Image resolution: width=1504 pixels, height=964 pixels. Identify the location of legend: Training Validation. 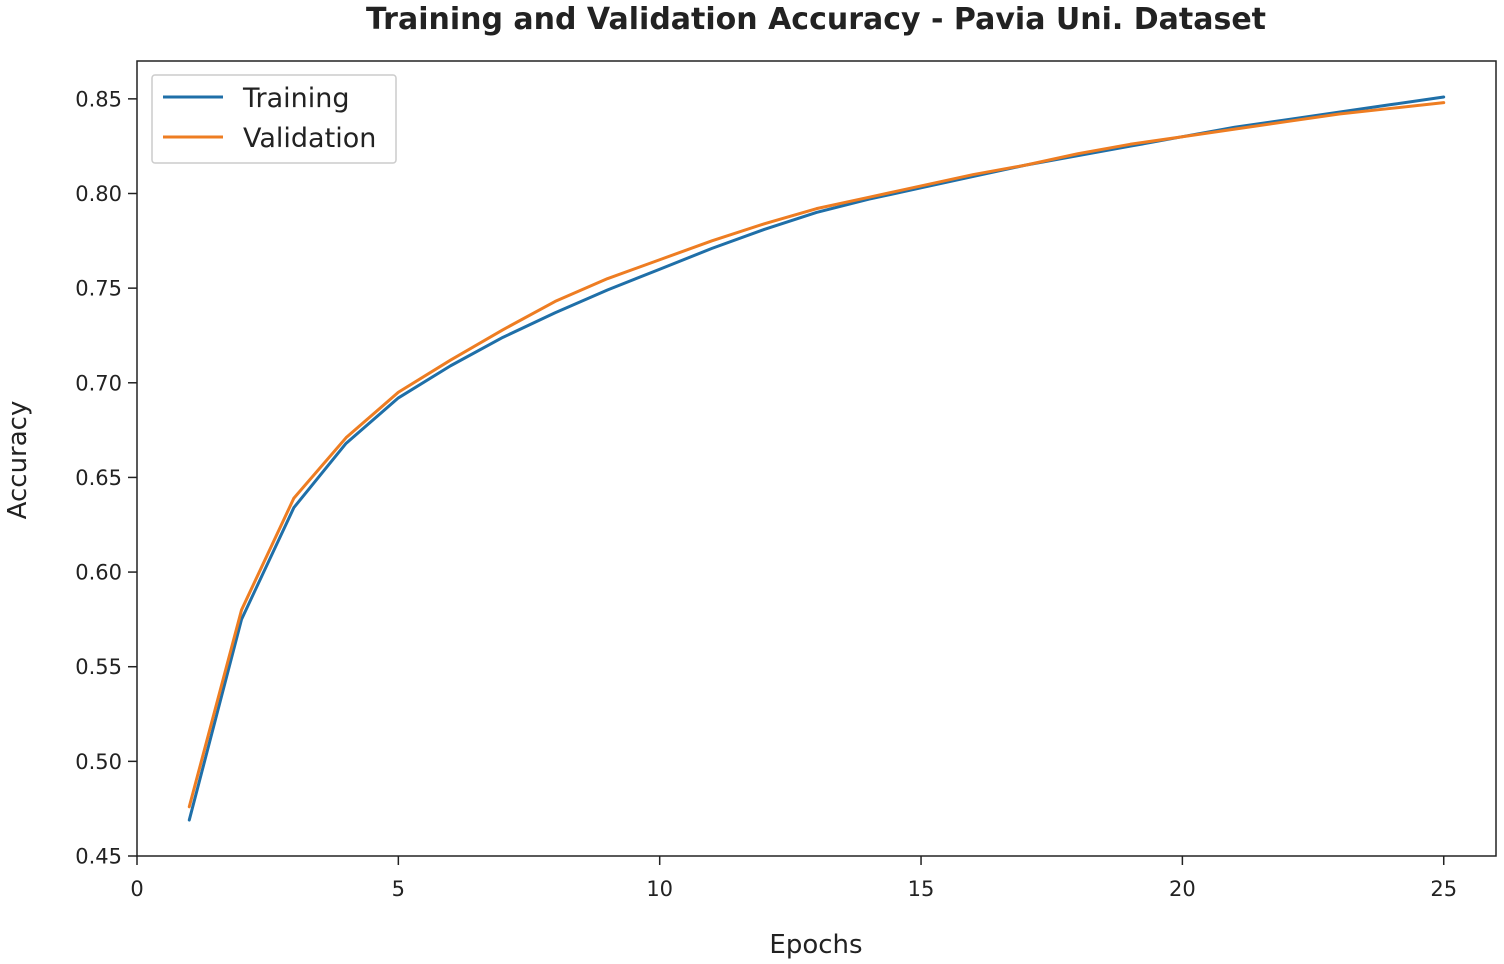
(274, 119).